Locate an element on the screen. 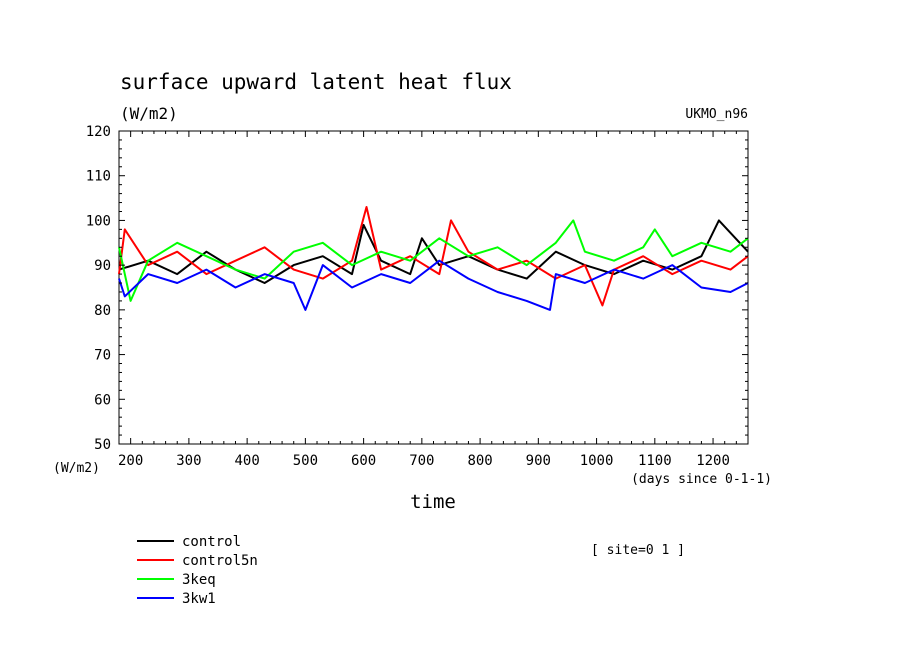 Image resolution: width=904 pixels, height=654 pixels. y-tick-label: 100 is located at coordinates (98, 221).